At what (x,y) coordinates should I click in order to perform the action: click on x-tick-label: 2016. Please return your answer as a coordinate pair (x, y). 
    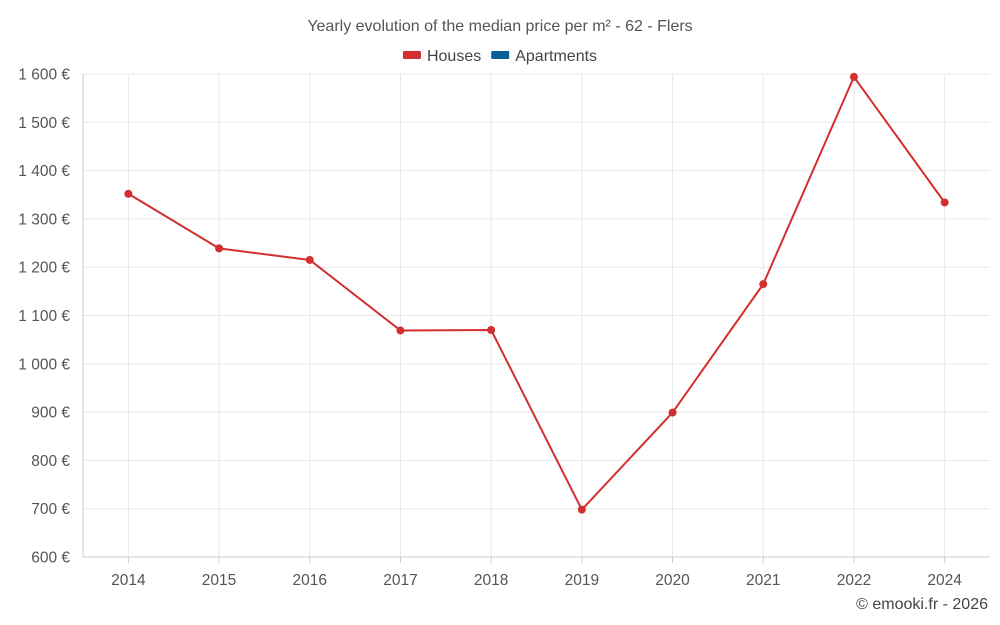
    Looking at the image, I should click on (310, 580).